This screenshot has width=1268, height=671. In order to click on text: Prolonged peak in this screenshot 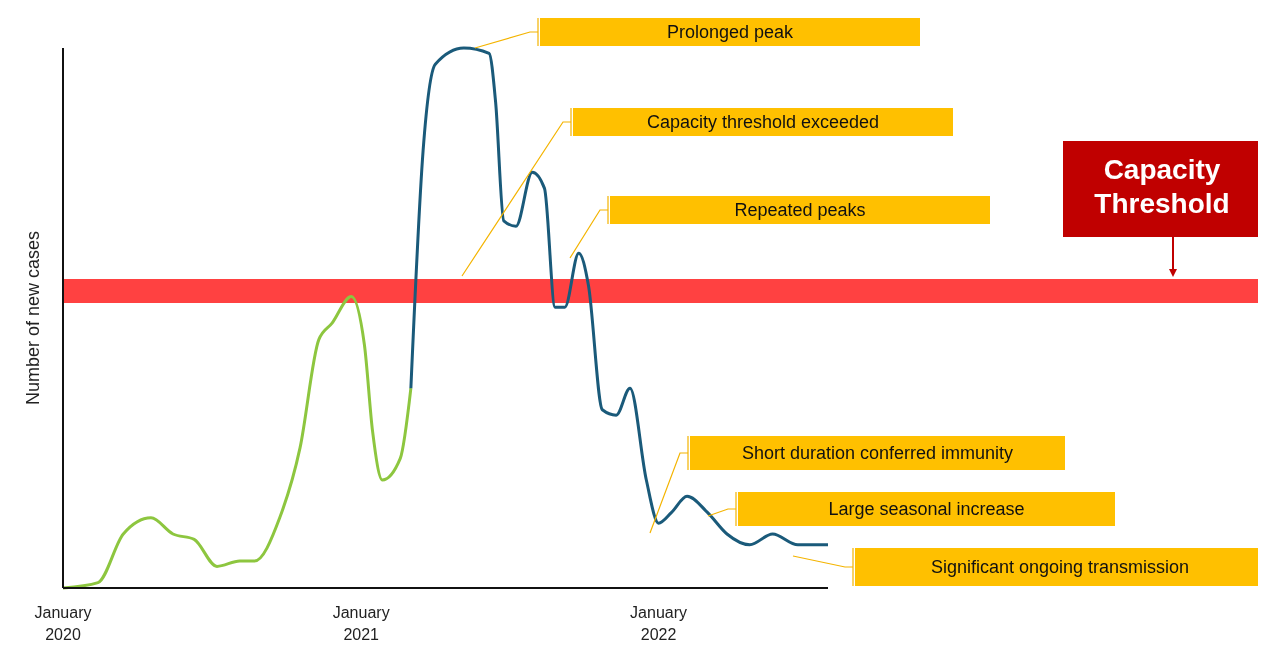, I will do `click(730, 32)`.